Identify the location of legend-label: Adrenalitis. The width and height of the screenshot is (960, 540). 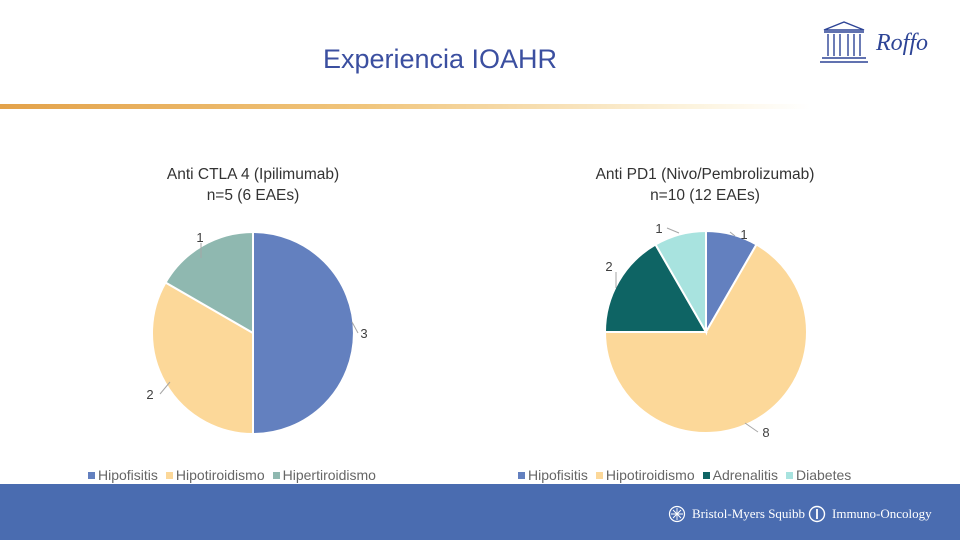
(745, 475).